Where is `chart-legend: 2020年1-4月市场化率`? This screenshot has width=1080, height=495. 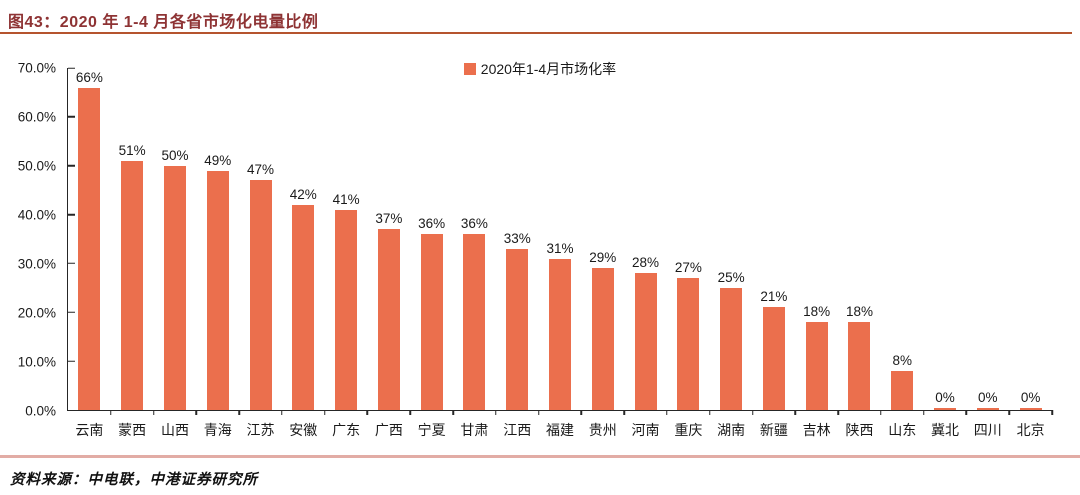 chart-legend: 2020年1-4月市场化率 is located at coordinates (540, 69).